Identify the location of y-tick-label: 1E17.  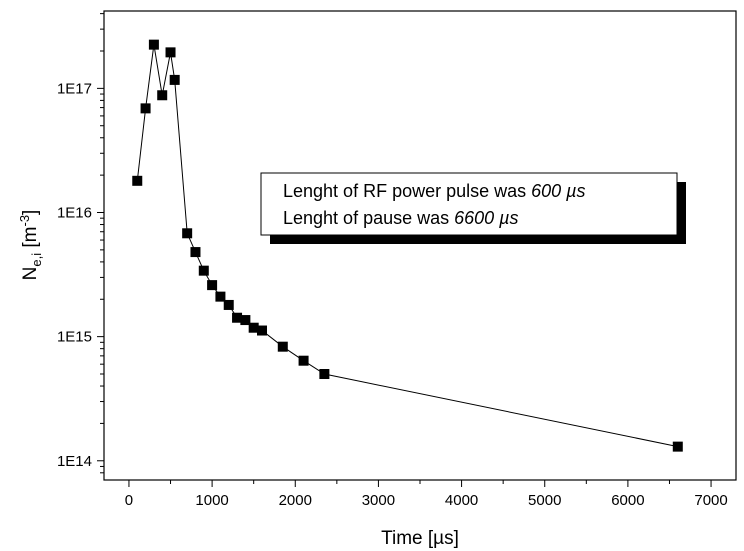
(74, 88).